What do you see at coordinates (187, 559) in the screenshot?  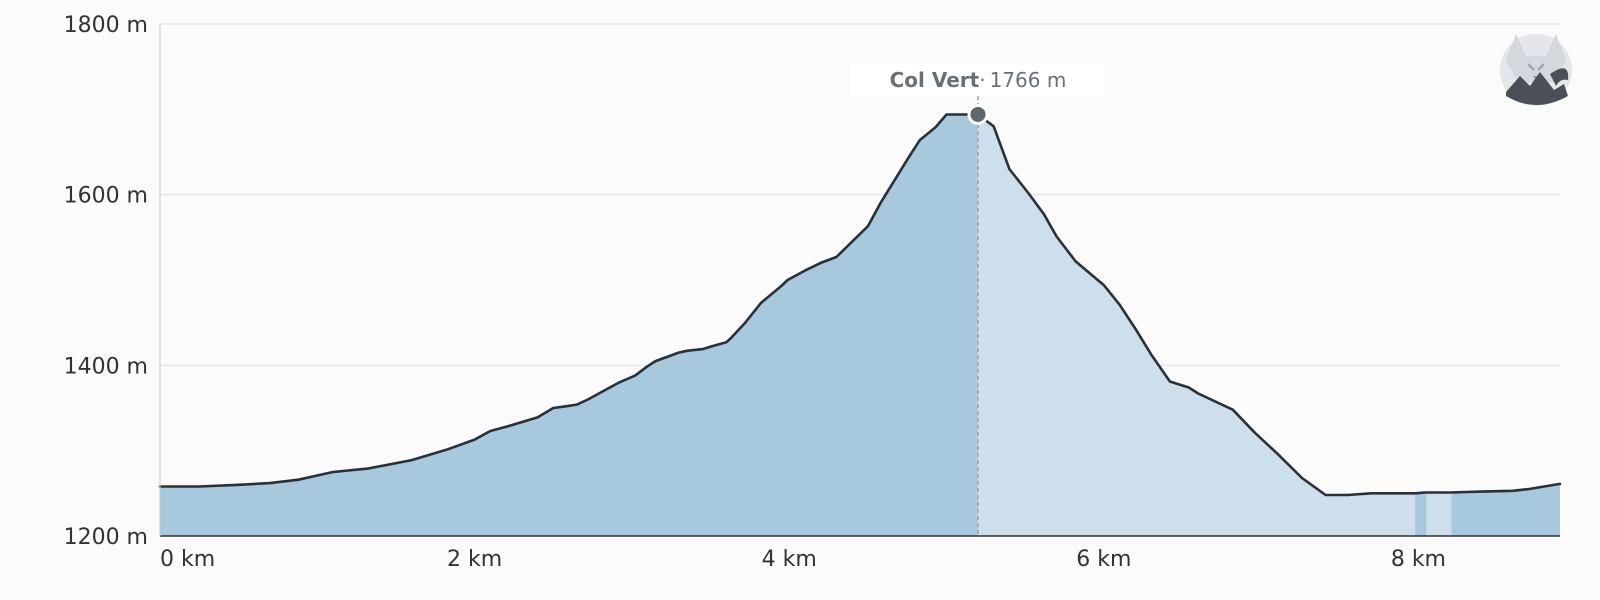 I see `x-tick-label: 0 km` at bounding box center [187, 559].